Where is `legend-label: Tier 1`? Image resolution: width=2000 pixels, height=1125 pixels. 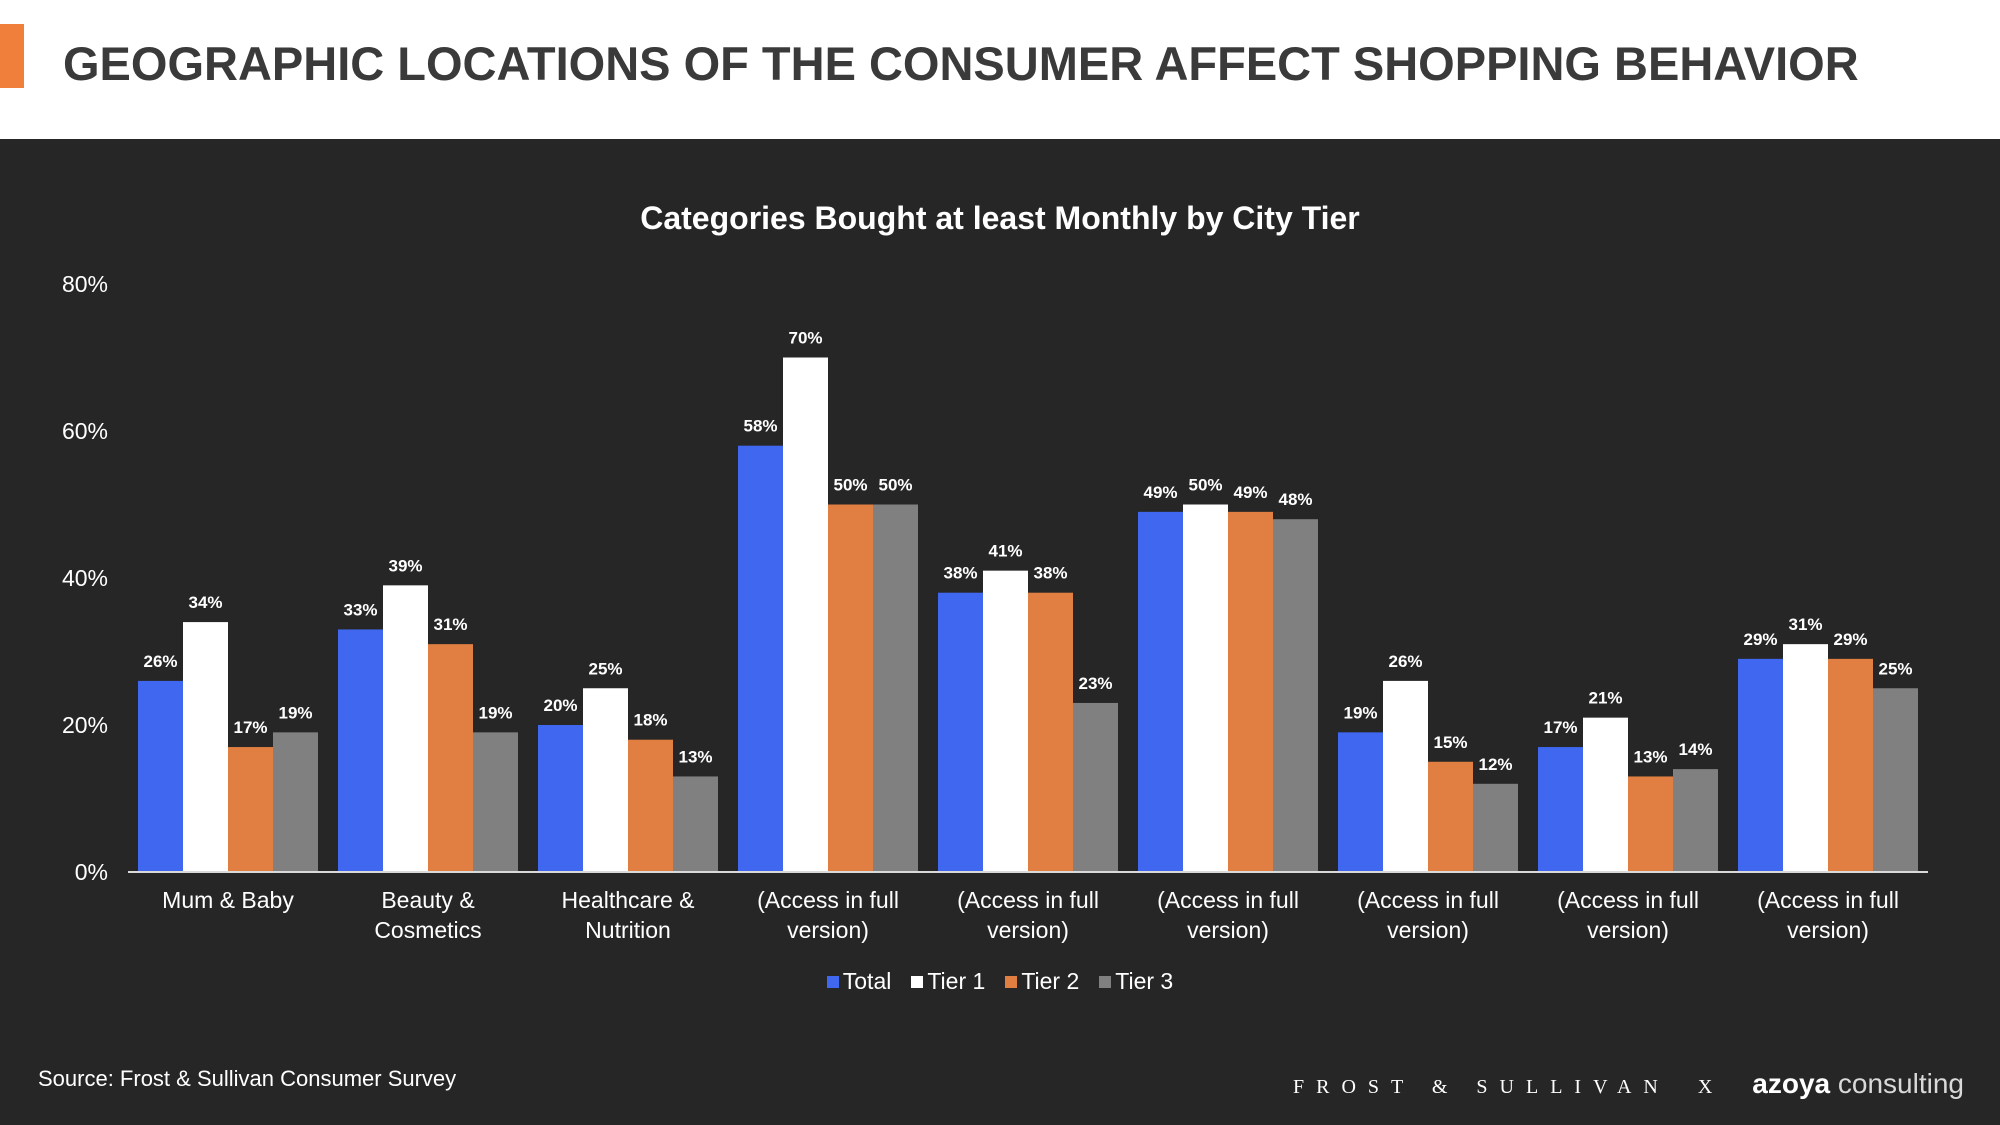 legend-label: Tier 1 is located at coordinates (956, 981).